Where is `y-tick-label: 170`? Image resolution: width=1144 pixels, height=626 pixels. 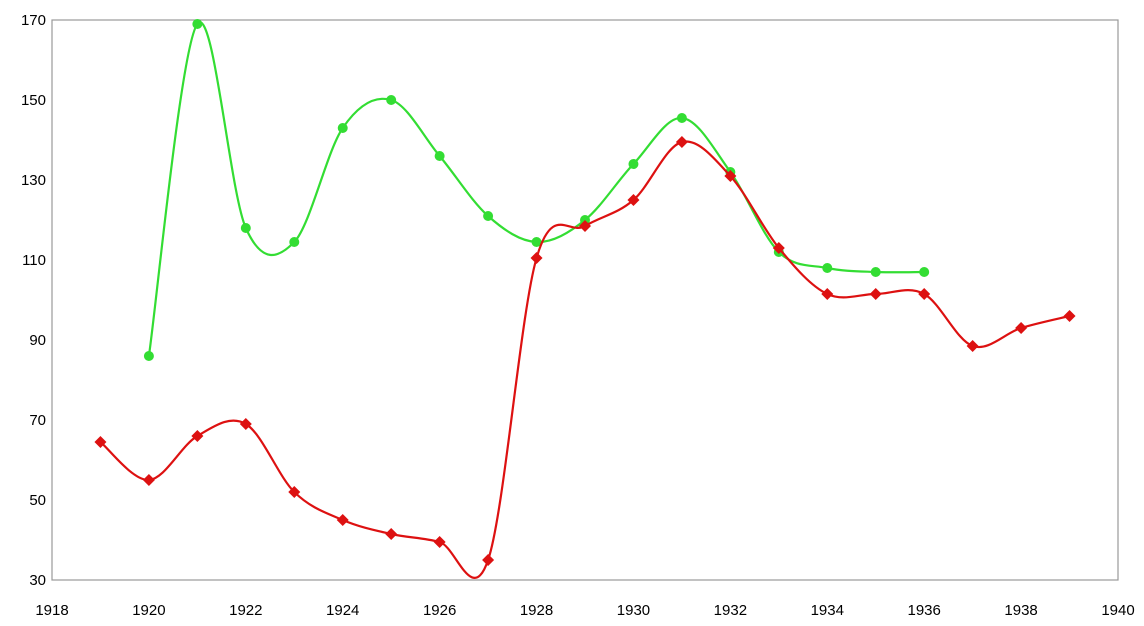 y-tick-label: 170 is located at coordinates (33, 20).